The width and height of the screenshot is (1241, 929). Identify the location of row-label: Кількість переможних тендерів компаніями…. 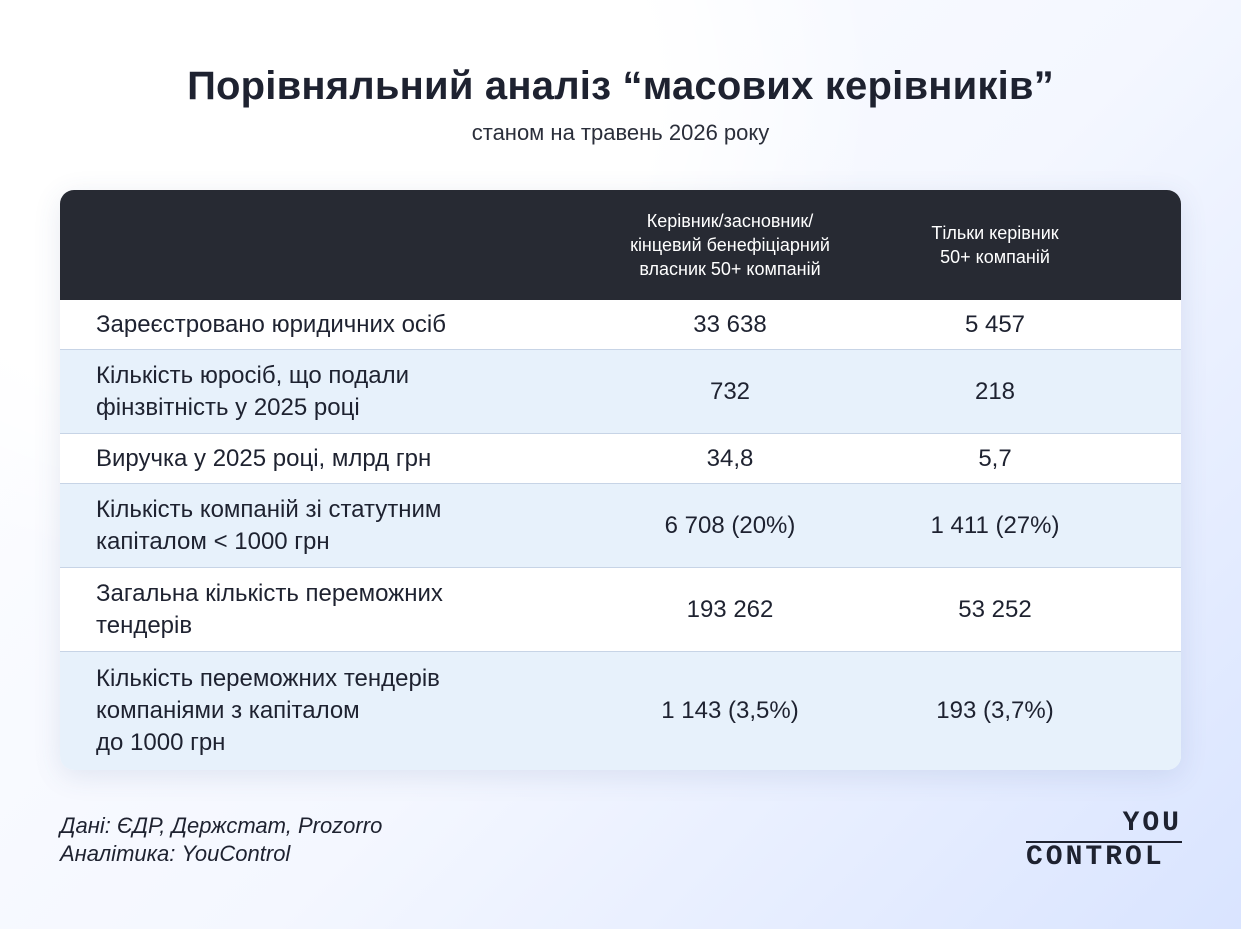
(268, 710).